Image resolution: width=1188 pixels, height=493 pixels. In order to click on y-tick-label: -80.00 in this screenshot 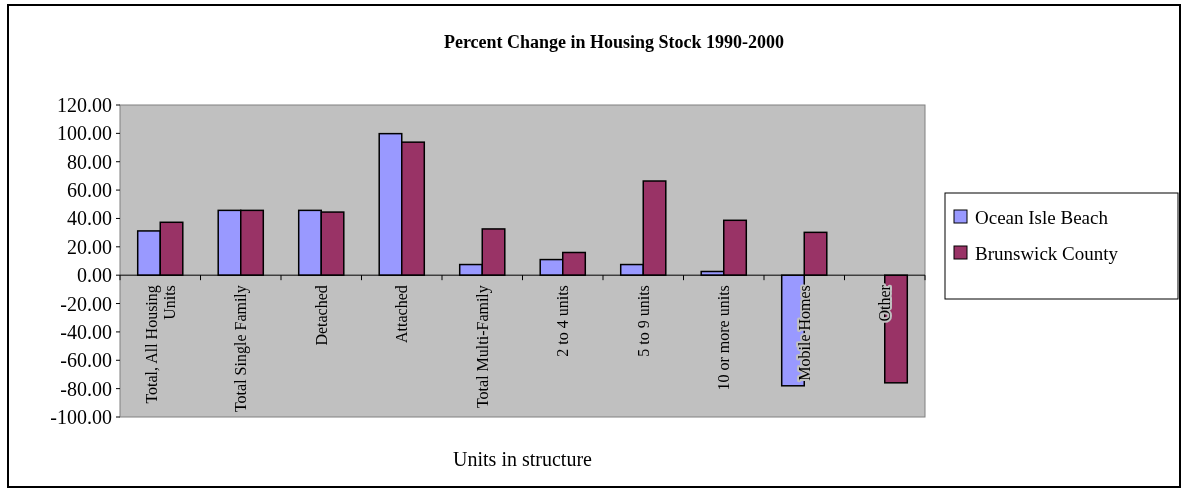, I will do `click(86, 388)`.